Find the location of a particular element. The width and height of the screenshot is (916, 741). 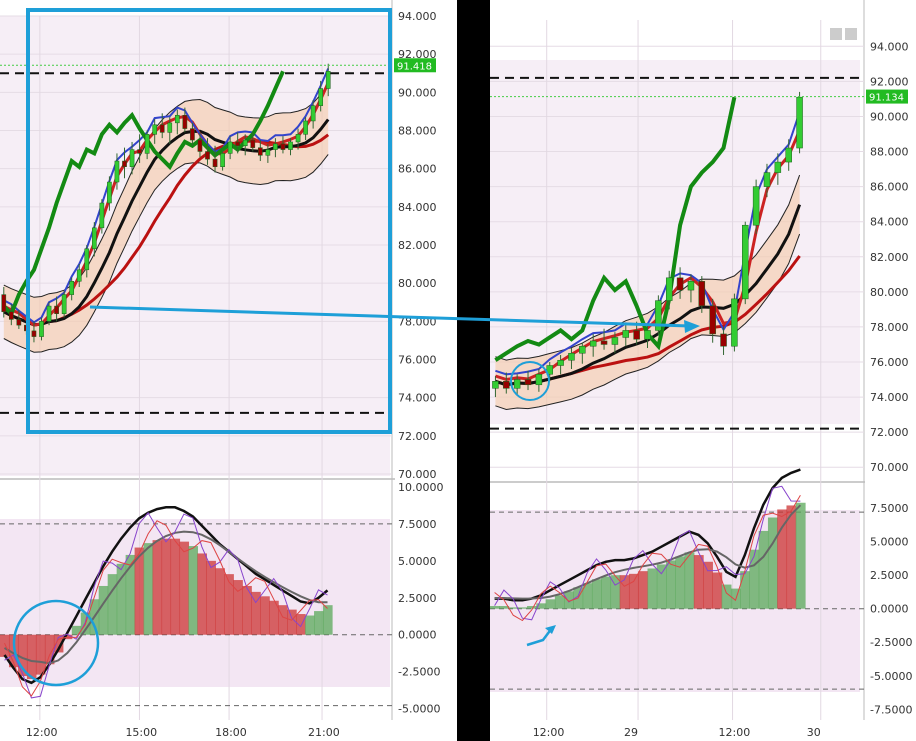

annotation-circle-right-price is located at coordinates (530, 381).